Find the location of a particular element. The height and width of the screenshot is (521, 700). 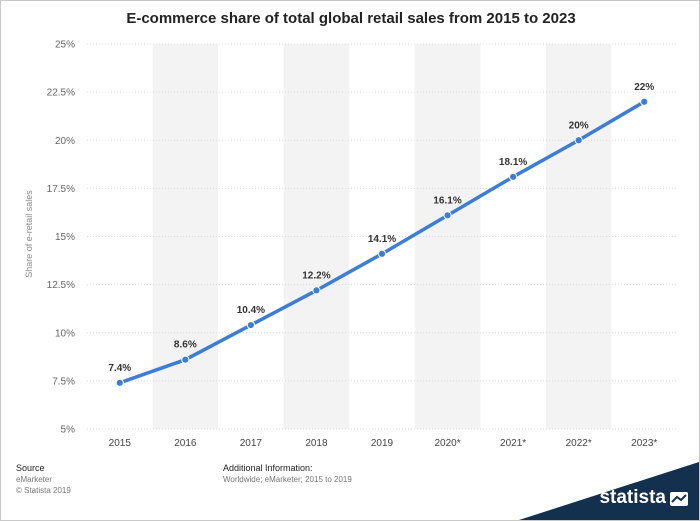

data-label: 14.1% is located at coordinates (382, 239).